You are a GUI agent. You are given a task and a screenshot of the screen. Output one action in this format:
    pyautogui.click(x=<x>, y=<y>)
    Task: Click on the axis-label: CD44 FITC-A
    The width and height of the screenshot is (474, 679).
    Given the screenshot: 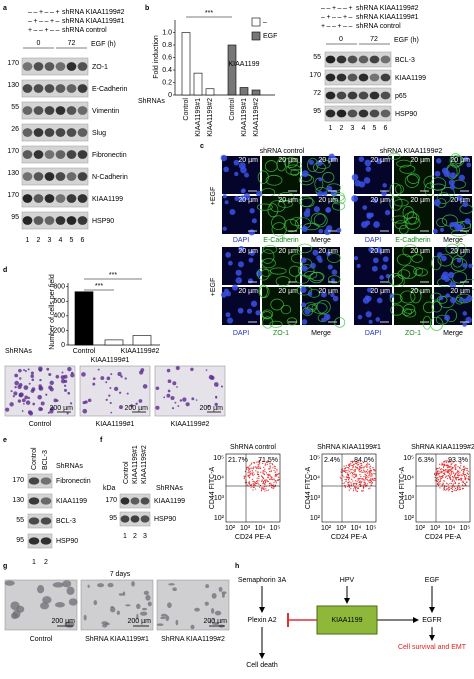 What is the action you would take?
    pyautogui.click(x=308, y=487)
    